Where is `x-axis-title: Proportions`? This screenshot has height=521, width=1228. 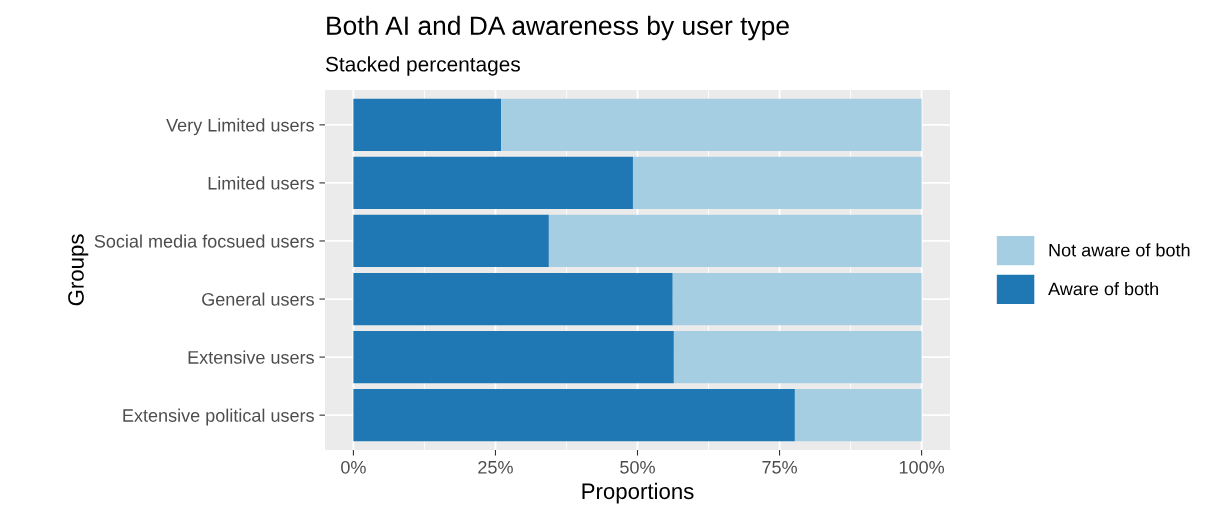 x-axis-title: Proportions is located at coordinates (638, 493).